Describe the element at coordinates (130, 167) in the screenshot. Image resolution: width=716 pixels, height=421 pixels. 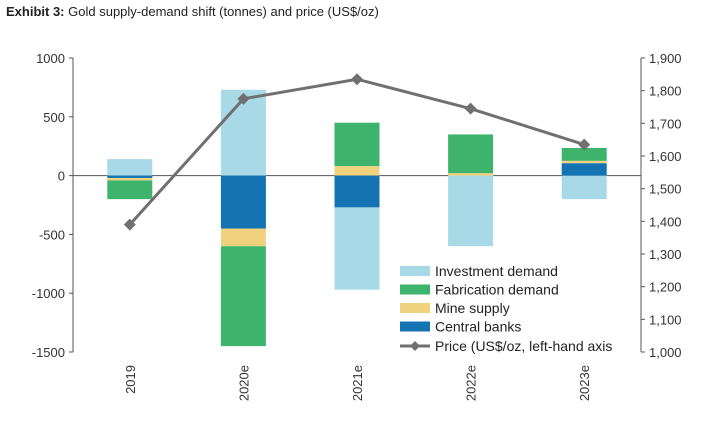
I see `bar-investment-demand-2019` at that location.